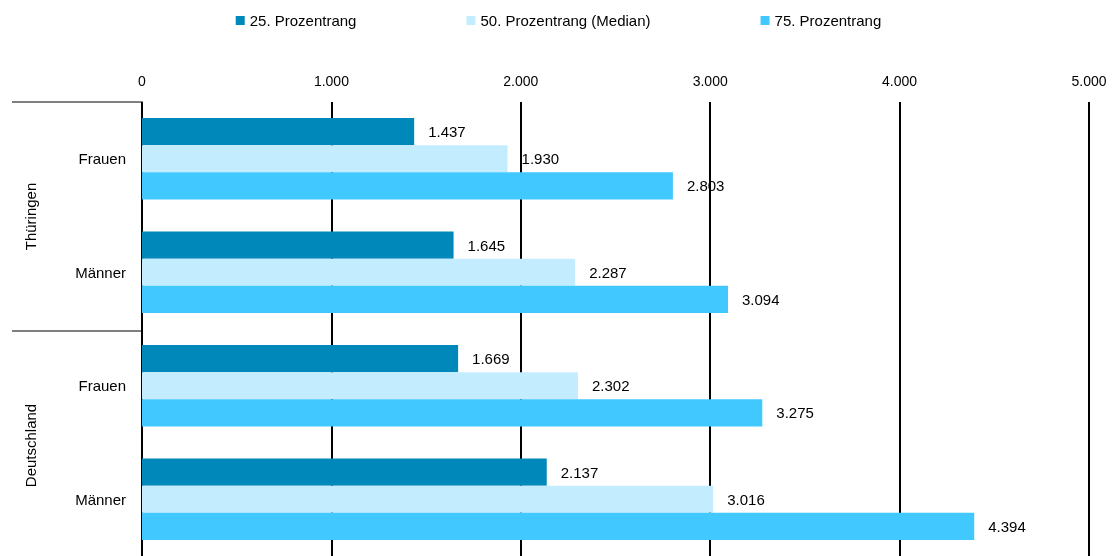 This screenshot has width=1117, height=556. Describe the element at coordinates (795, 413) in the screenshot. I see `data-label: 3.275` at that location.